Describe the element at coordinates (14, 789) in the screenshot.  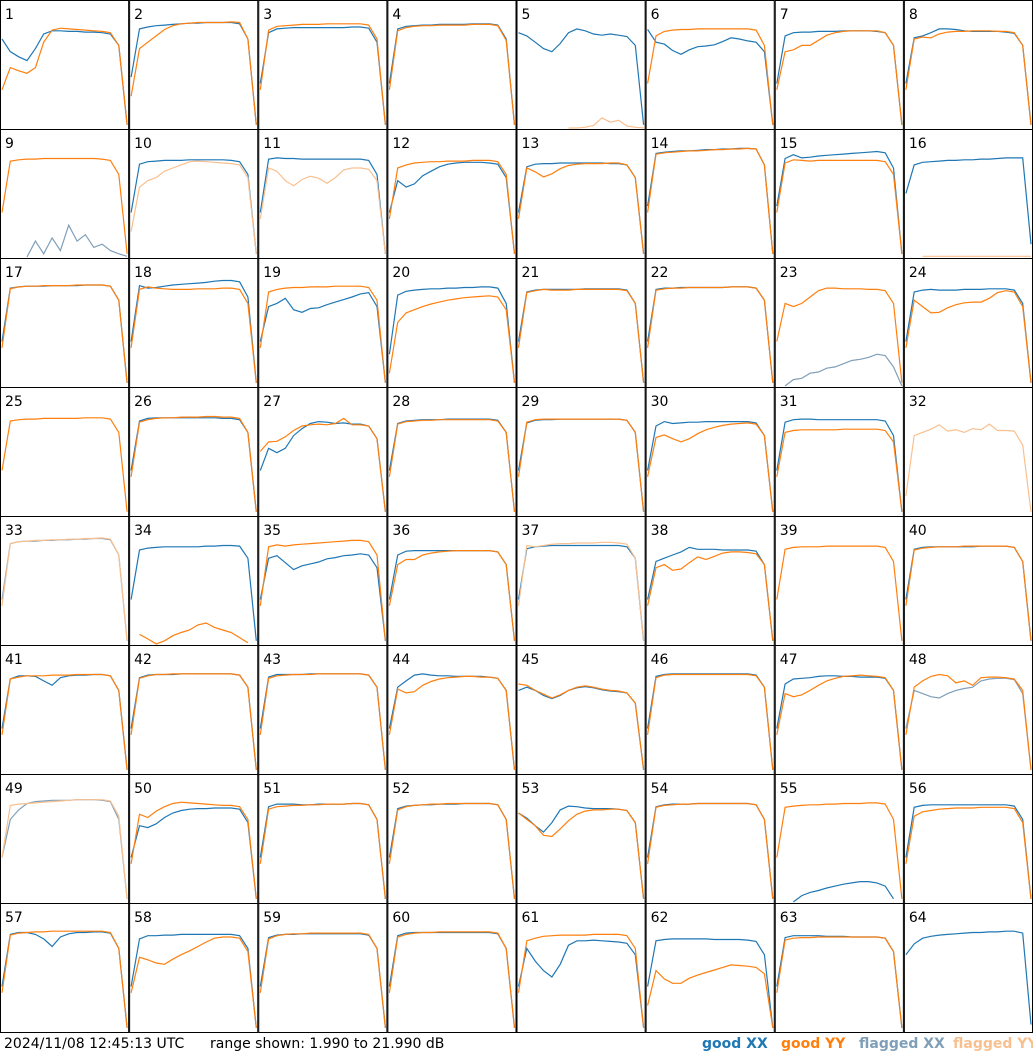
I see `panel-title: 49` at that location.